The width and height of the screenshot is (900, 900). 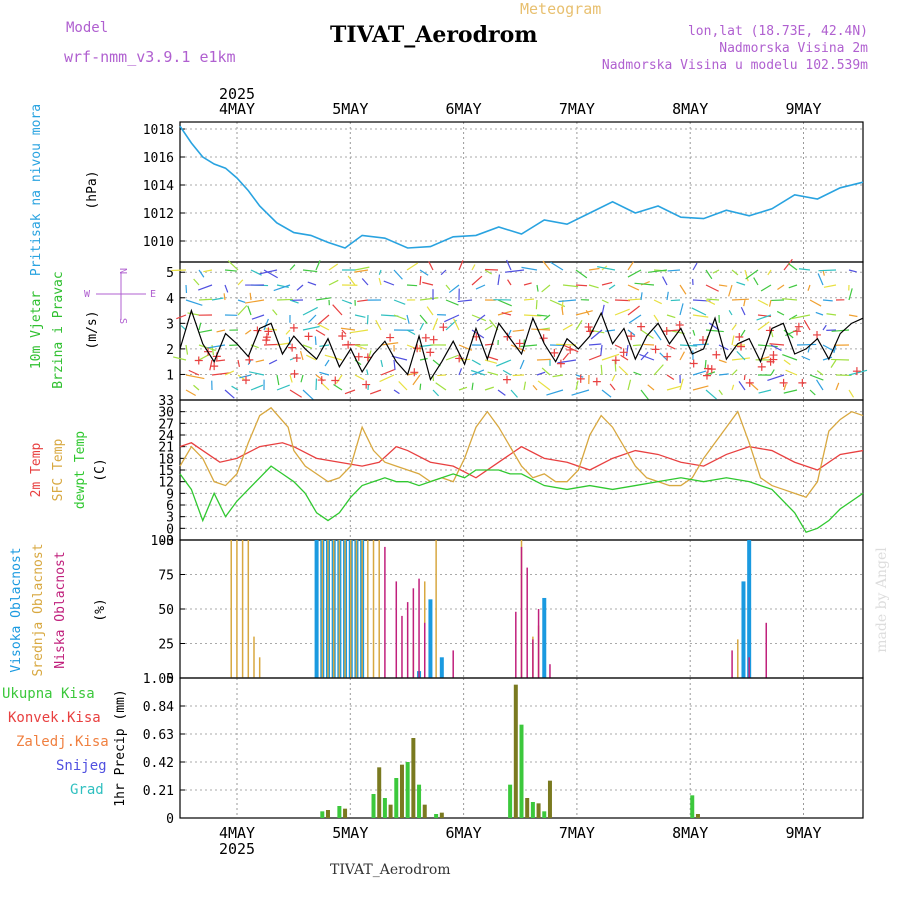 What do you see at coordinates (237, 94) in the screenshot?
I see `top-year-label: 2025` at bounding box center [237, 94].